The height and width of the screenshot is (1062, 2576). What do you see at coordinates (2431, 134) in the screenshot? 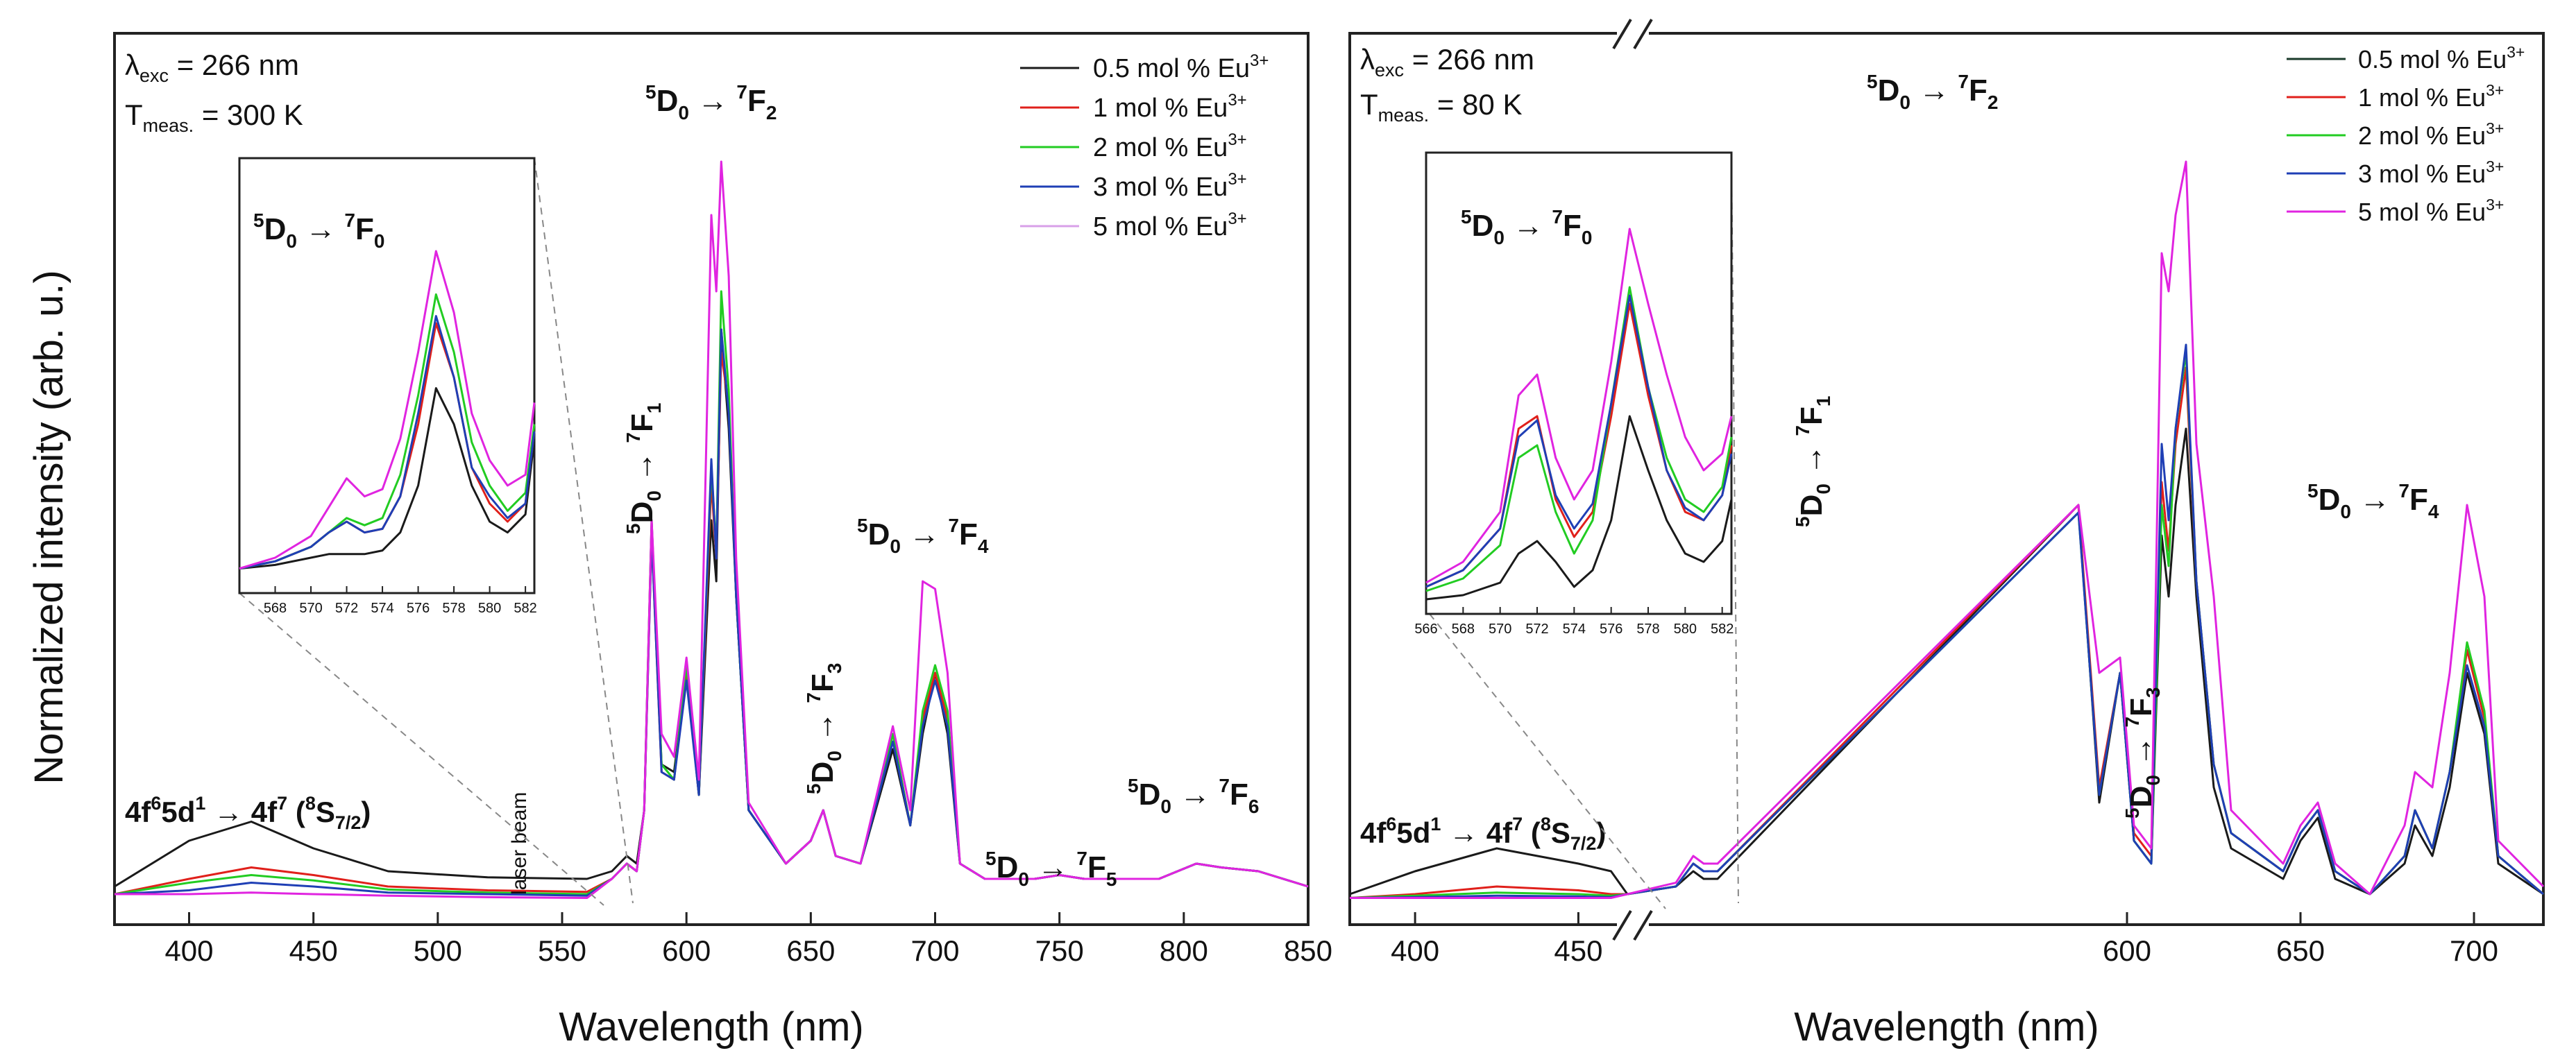
I see `right-legend-entry-2: 2 mol % Eu3+` at bounding box center [2431, 134].